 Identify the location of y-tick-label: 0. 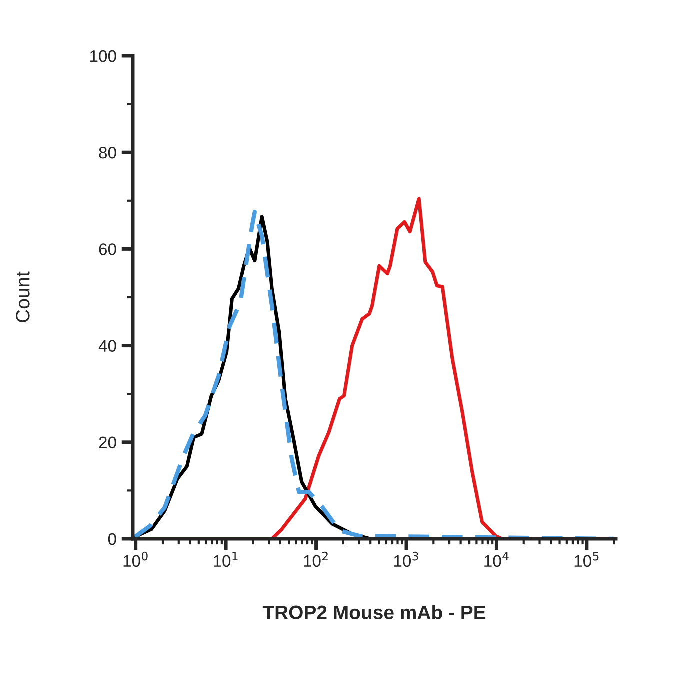
(112, 539).